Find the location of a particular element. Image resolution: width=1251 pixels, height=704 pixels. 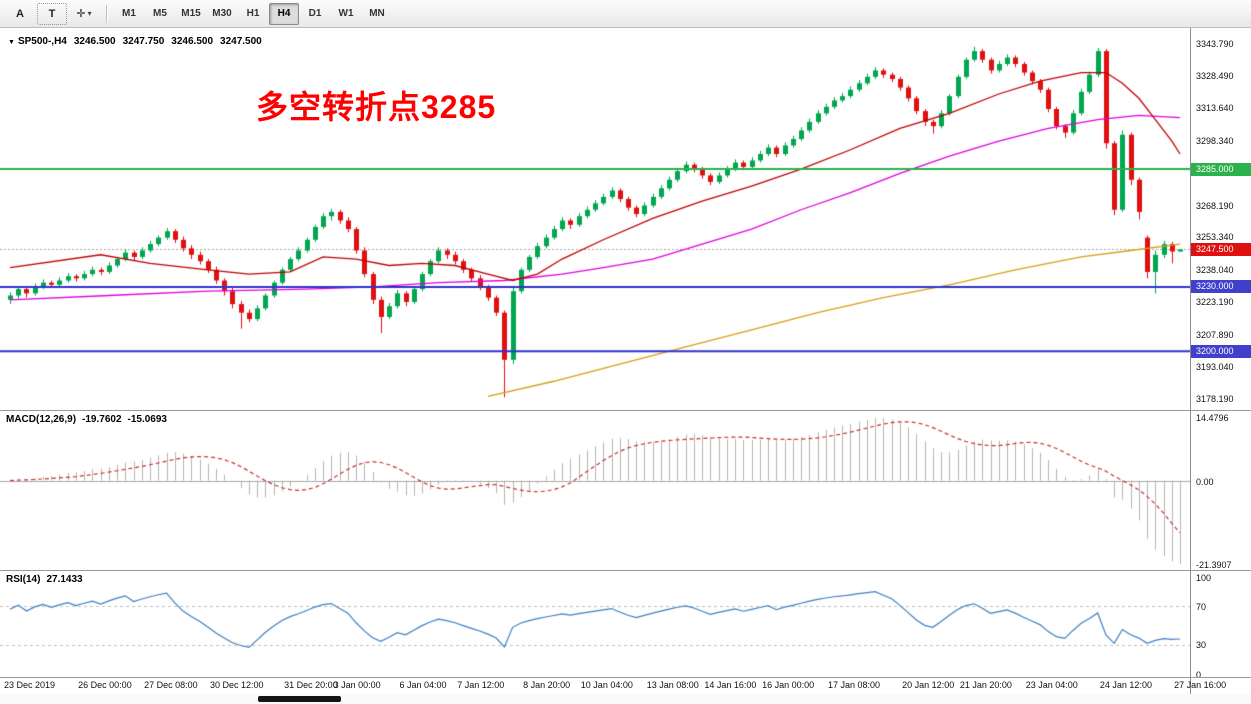

cursor-tool-dropdown: ✛ ▾ is located at coordinates (84, 14).